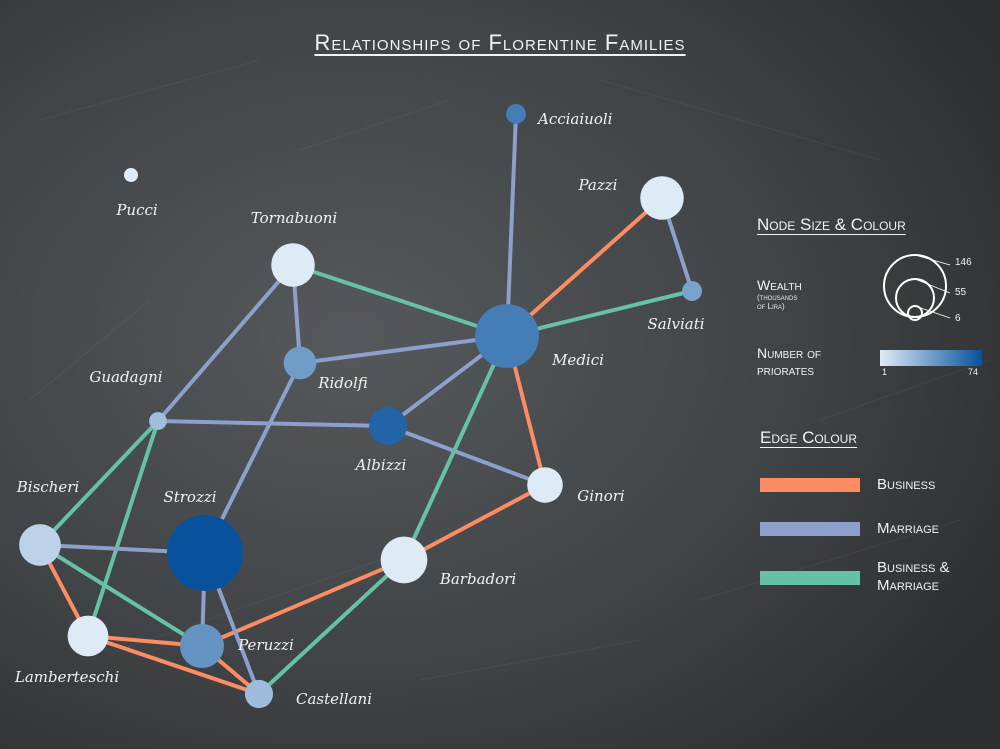 Image resolution: width=1000 pixels, height=749 pixels. I want to click on wealth-tick-large, so click(932, 260).